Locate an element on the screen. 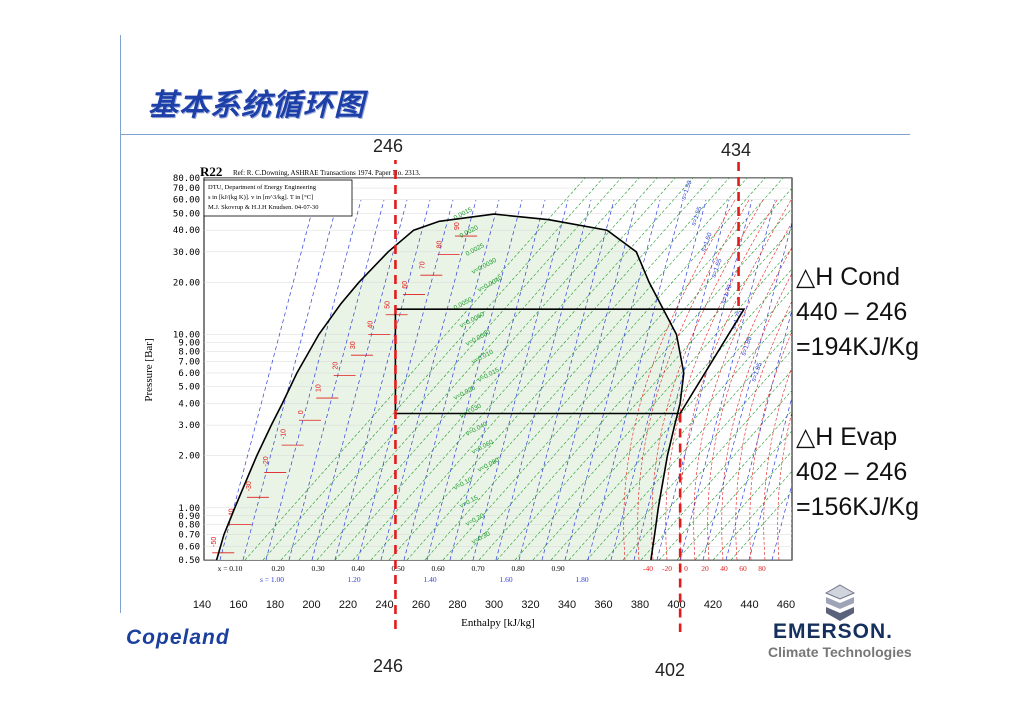  isotherm-label: 80 is located at coordinates (440, 244).